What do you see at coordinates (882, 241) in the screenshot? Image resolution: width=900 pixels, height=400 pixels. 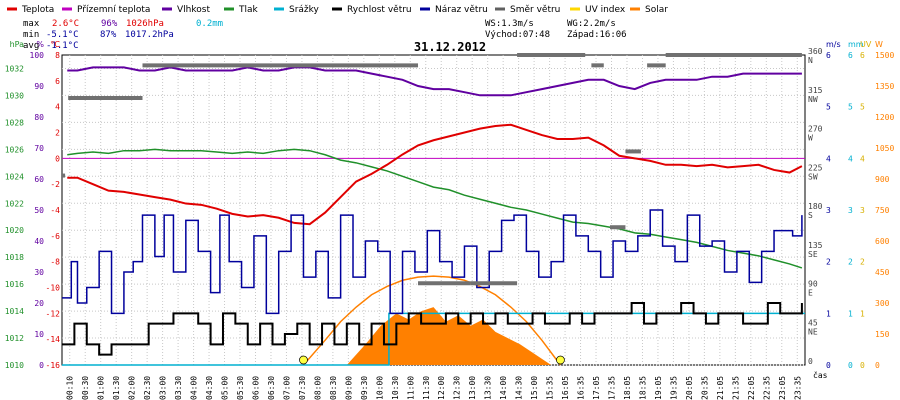 I see `solar-axis-tick: 600` at bounding box center [882, 241].